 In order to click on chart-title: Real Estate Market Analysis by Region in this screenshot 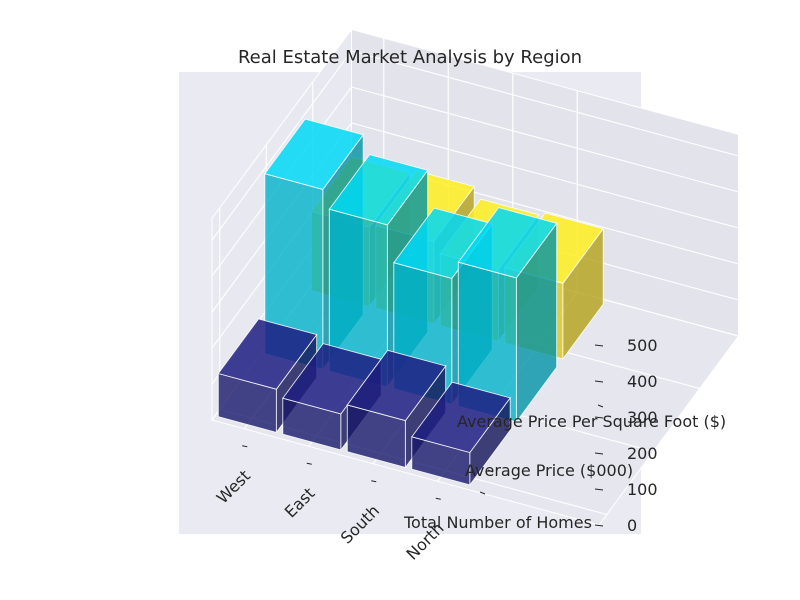, I will do `click(410, 57)`.